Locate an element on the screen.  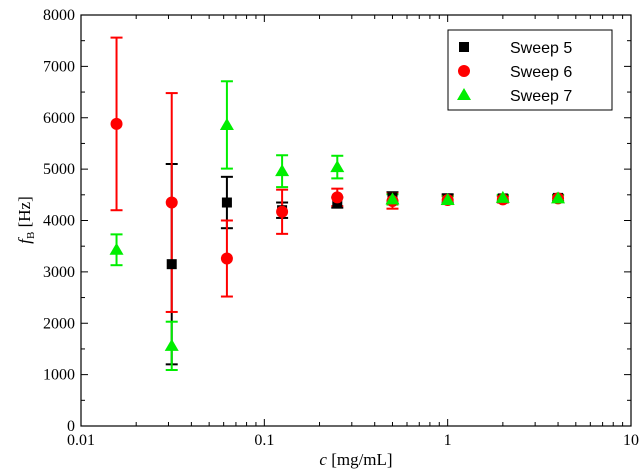
legend-box is located at coordinates (530, 70).